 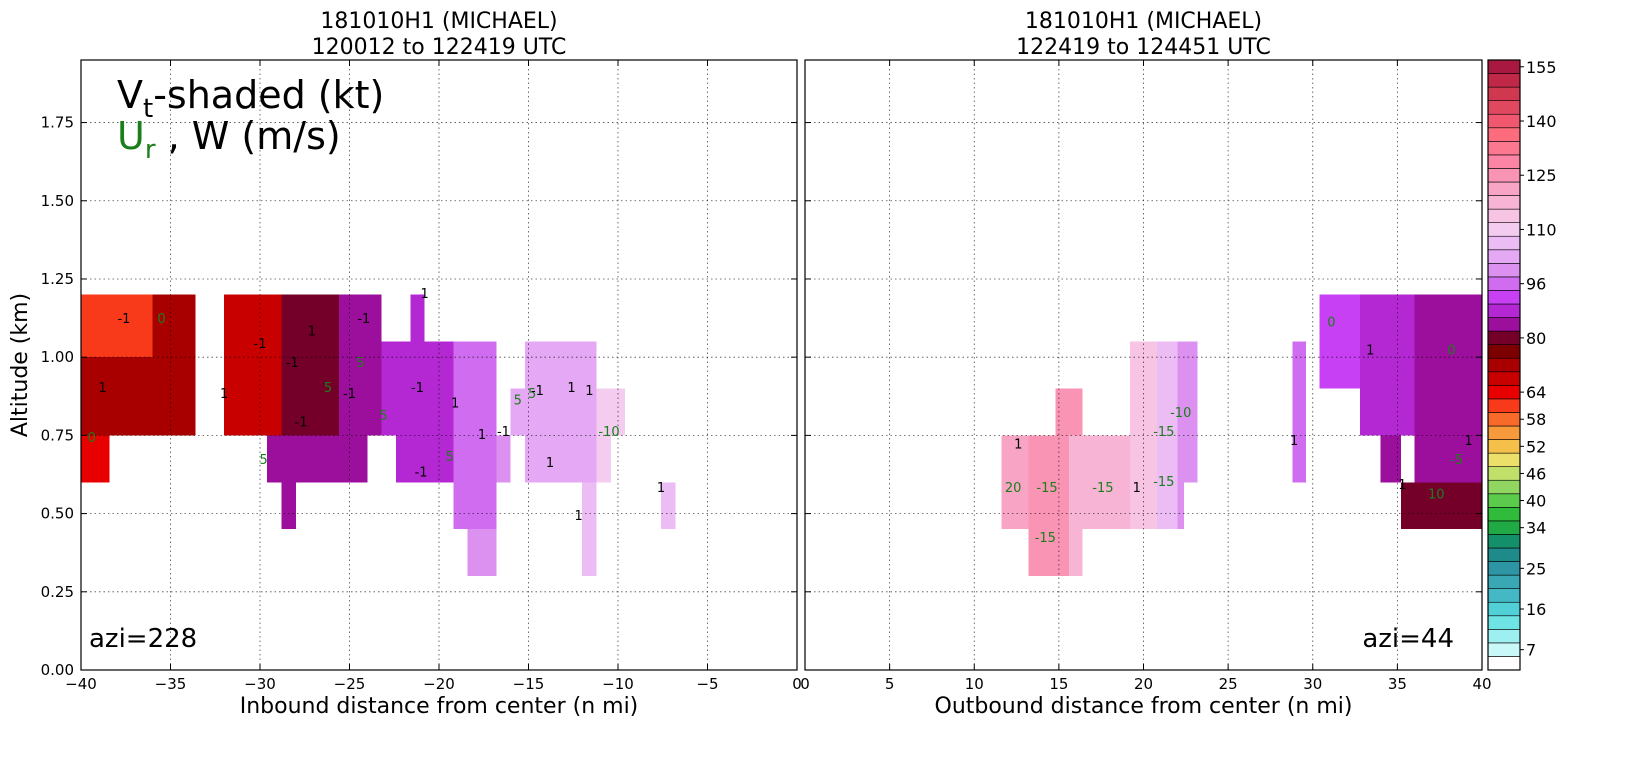 What do you see at coordinates (57, 357) in the screenshot?
I see `y-tick-label: 1.00` at bounding box center [57, 357].